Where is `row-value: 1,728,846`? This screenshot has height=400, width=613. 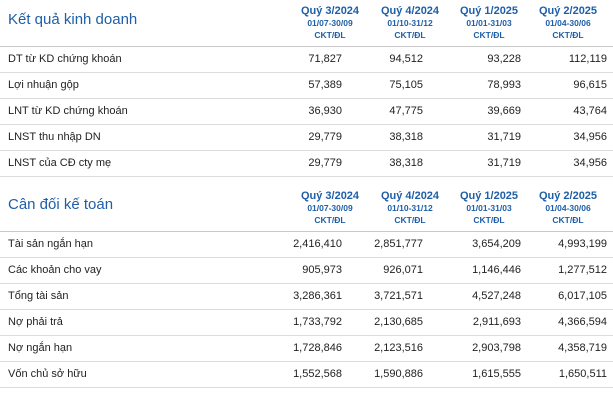
row-value: 1,728,846 is located at coordinates (317, 348).